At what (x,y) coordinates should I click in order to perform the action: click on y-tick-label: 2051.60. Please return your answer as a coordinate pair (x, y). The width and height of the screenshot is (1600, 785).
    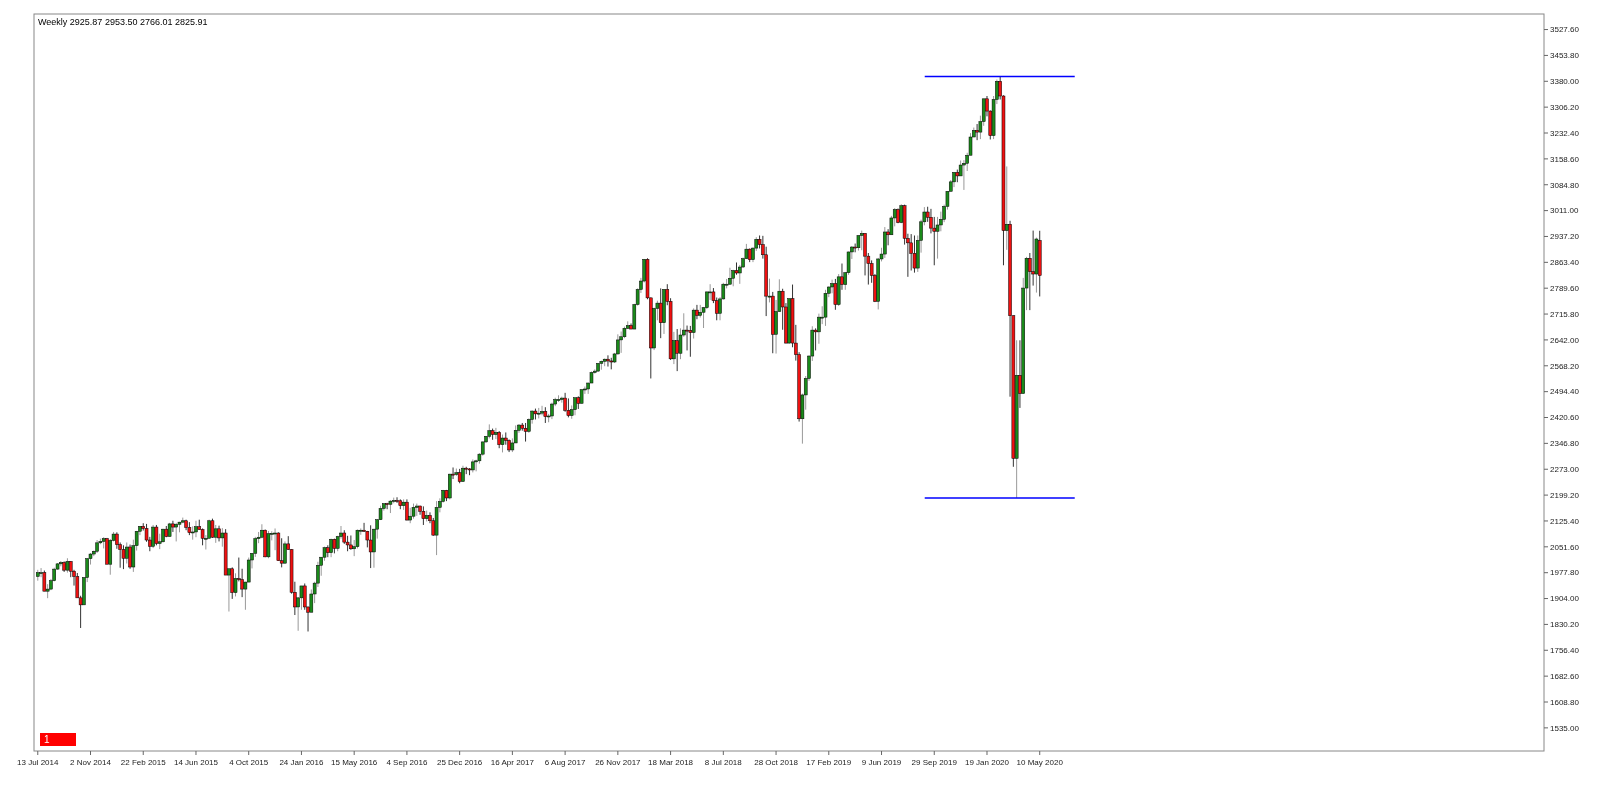
    Looking at the image, I should click on (1565, 547).